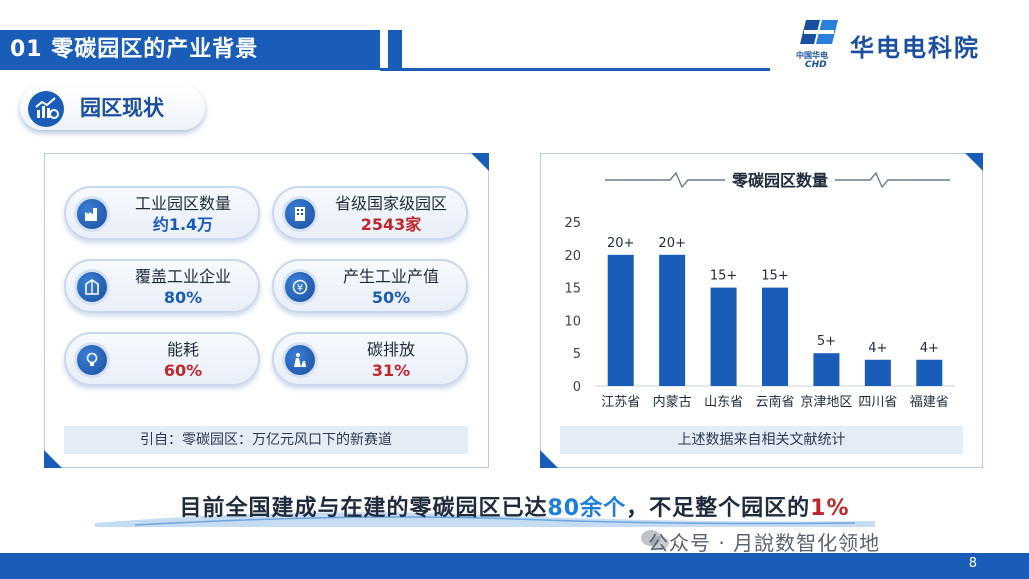 The width and height of the screenshot is (1029, 579). I want to click on x-tick-label: 山东省, so click(723, 402).